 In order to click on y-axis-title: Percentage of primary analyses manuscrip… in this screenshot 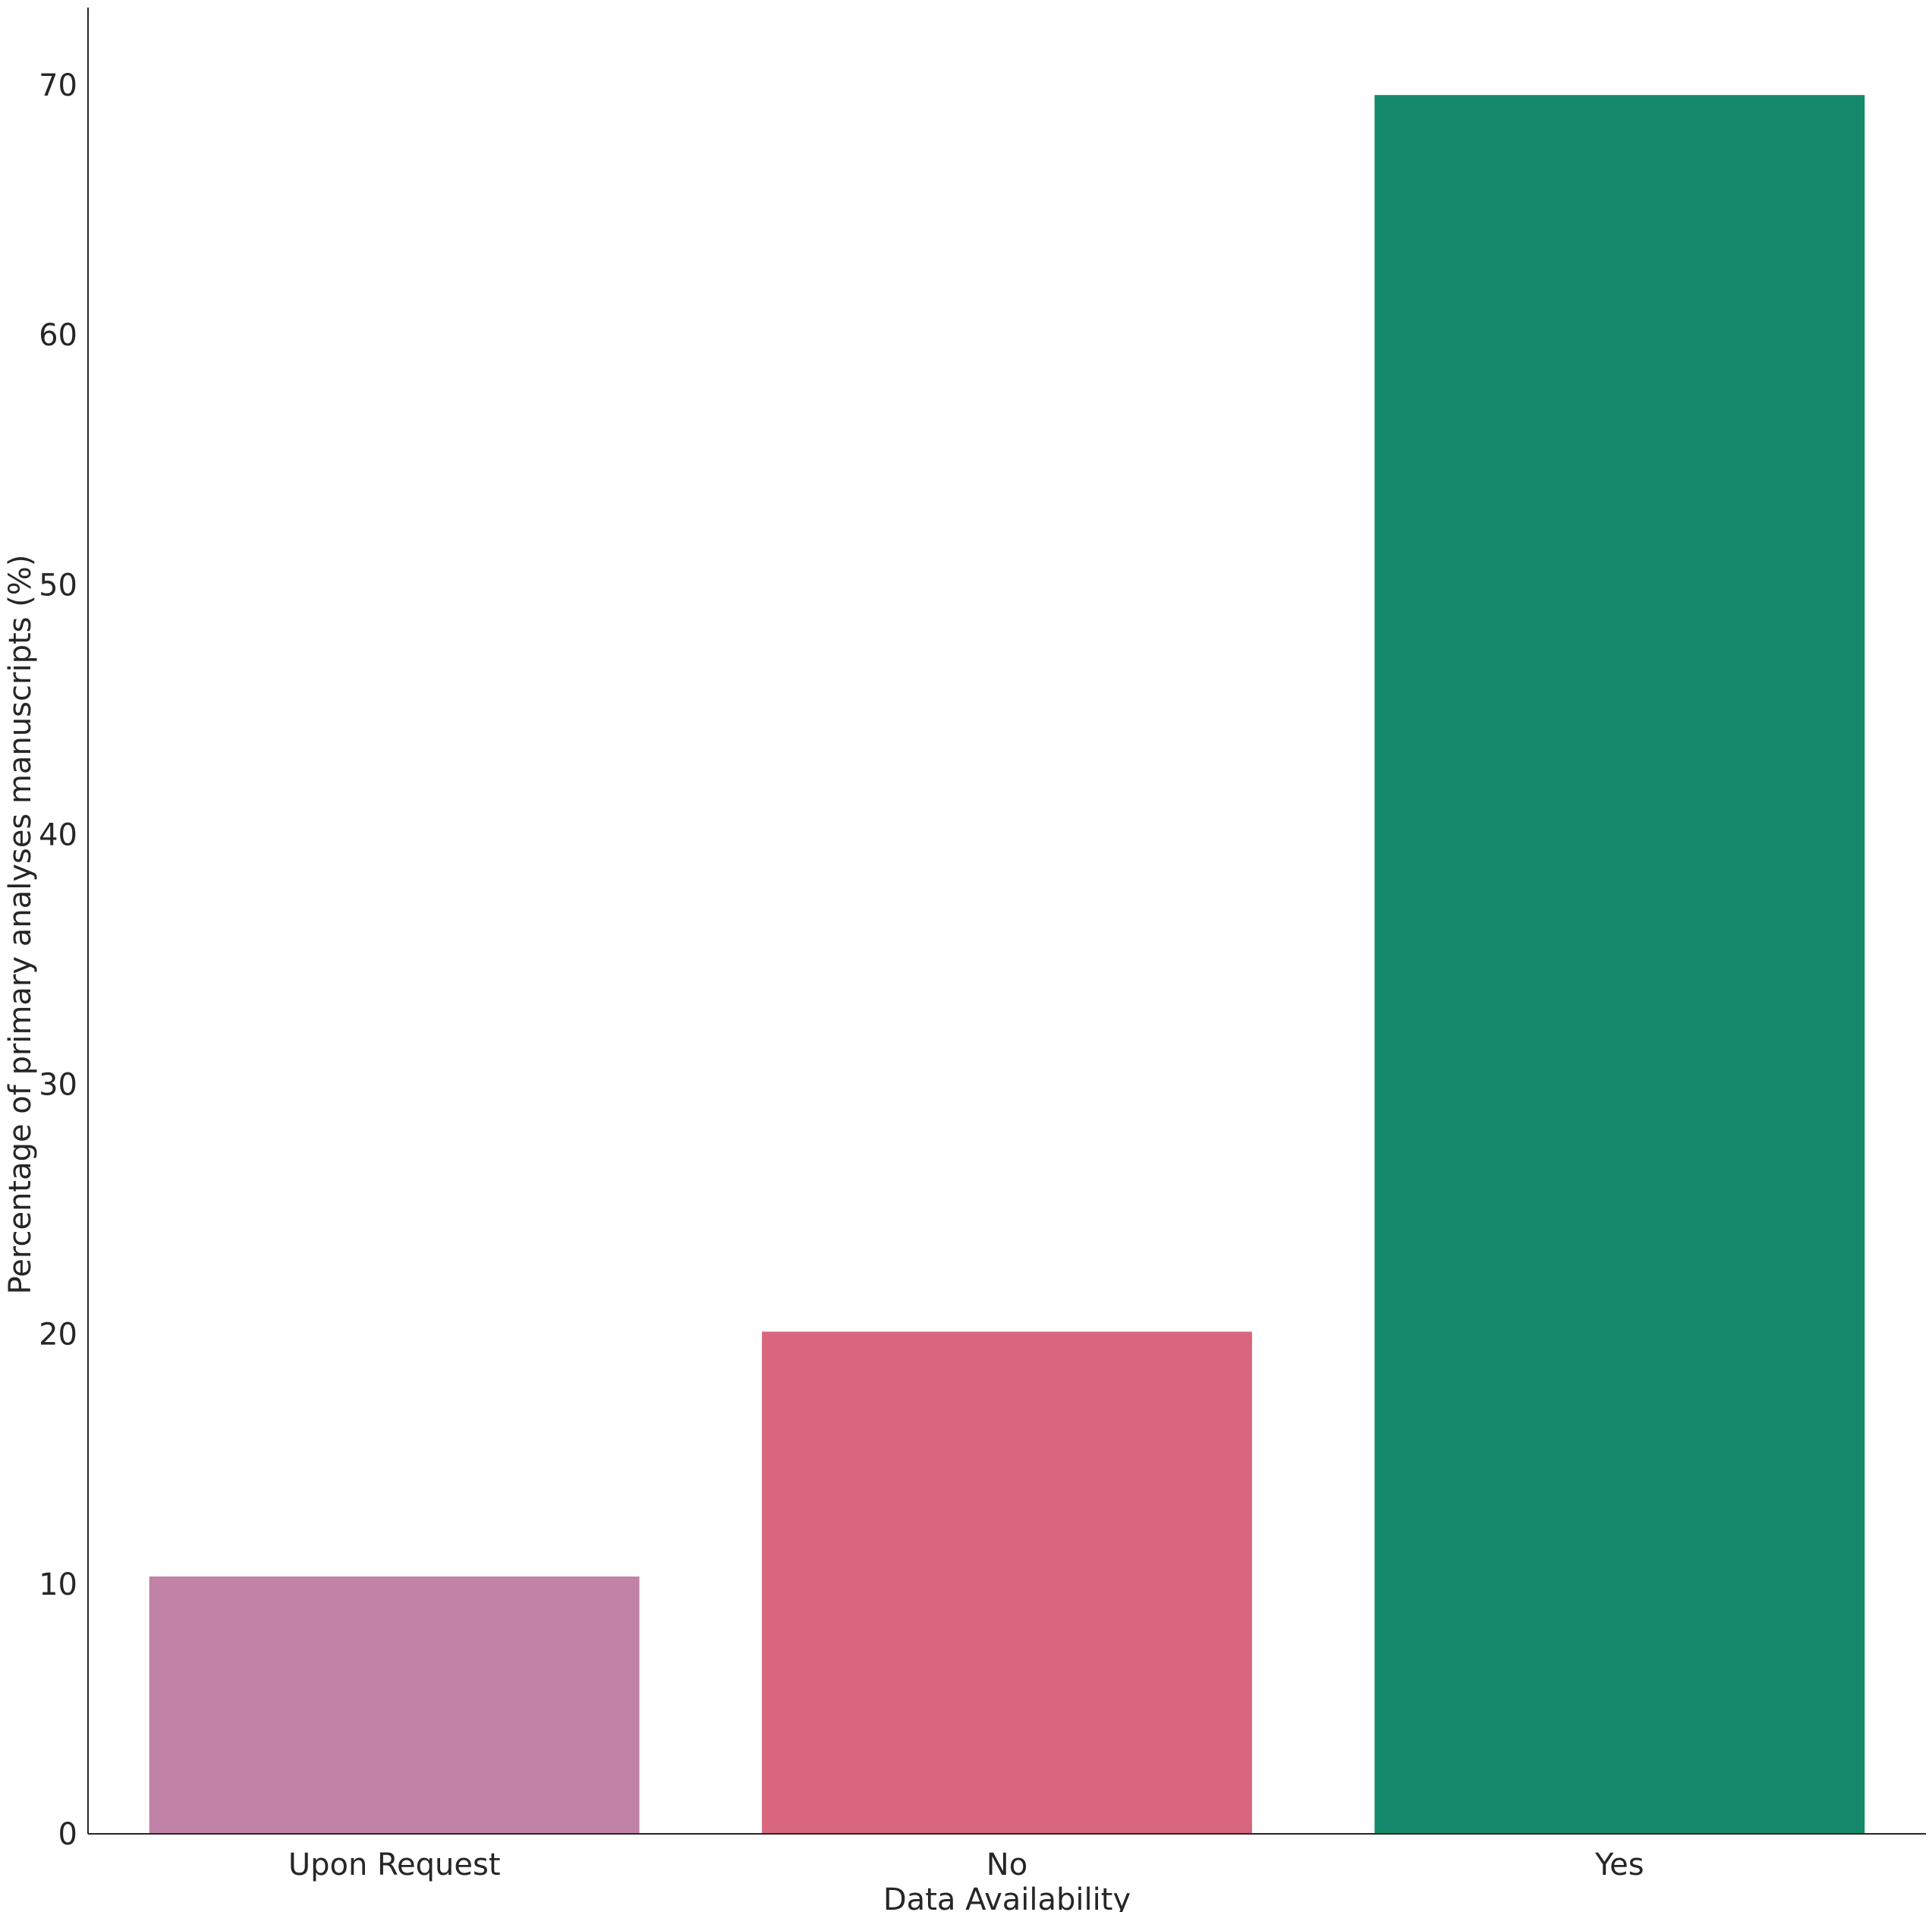, I will do `click(20, 925)`.